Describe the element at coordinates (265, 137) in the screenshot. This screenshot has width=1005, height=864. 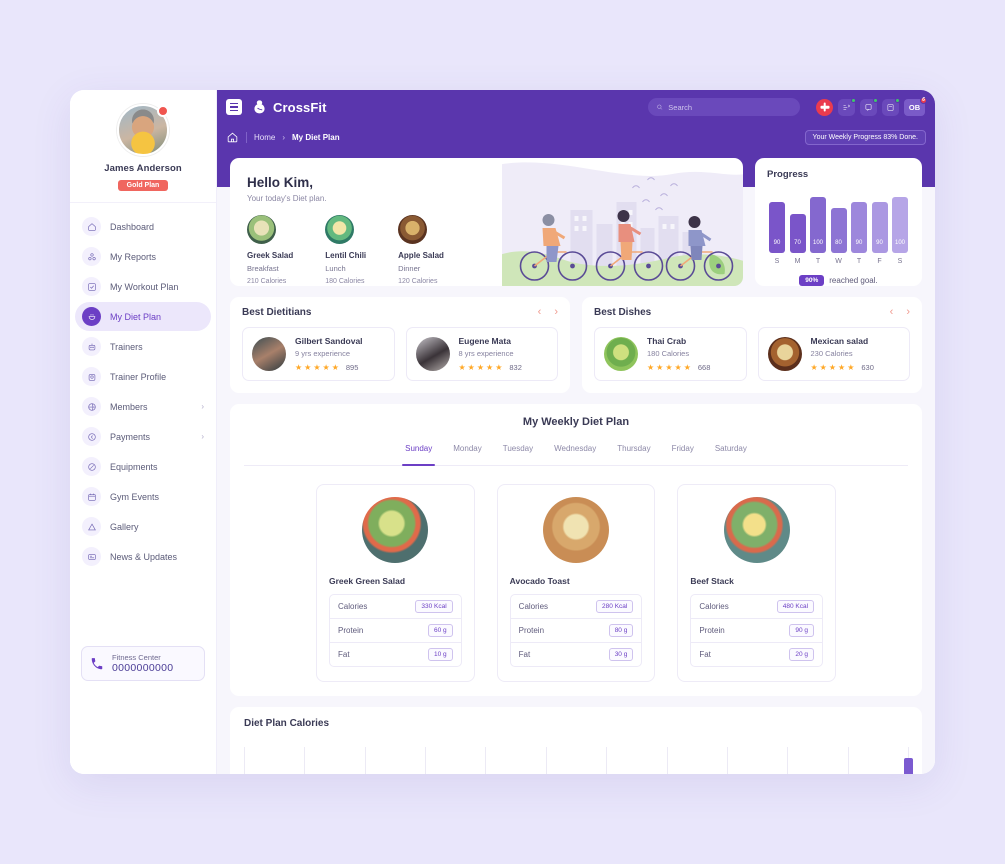
I see `breadcrumb-home: Home` at that location.